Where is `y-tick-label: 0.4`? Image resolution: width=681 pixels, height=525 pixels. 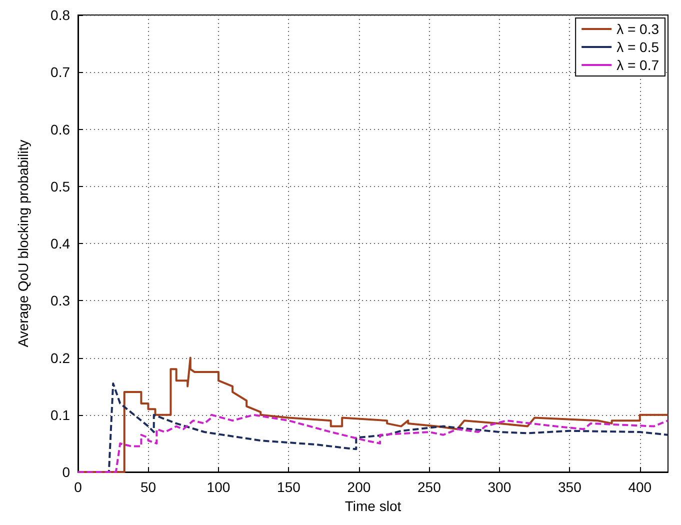
y-tick-label: 0.4 is located at coordinates (60, 244).